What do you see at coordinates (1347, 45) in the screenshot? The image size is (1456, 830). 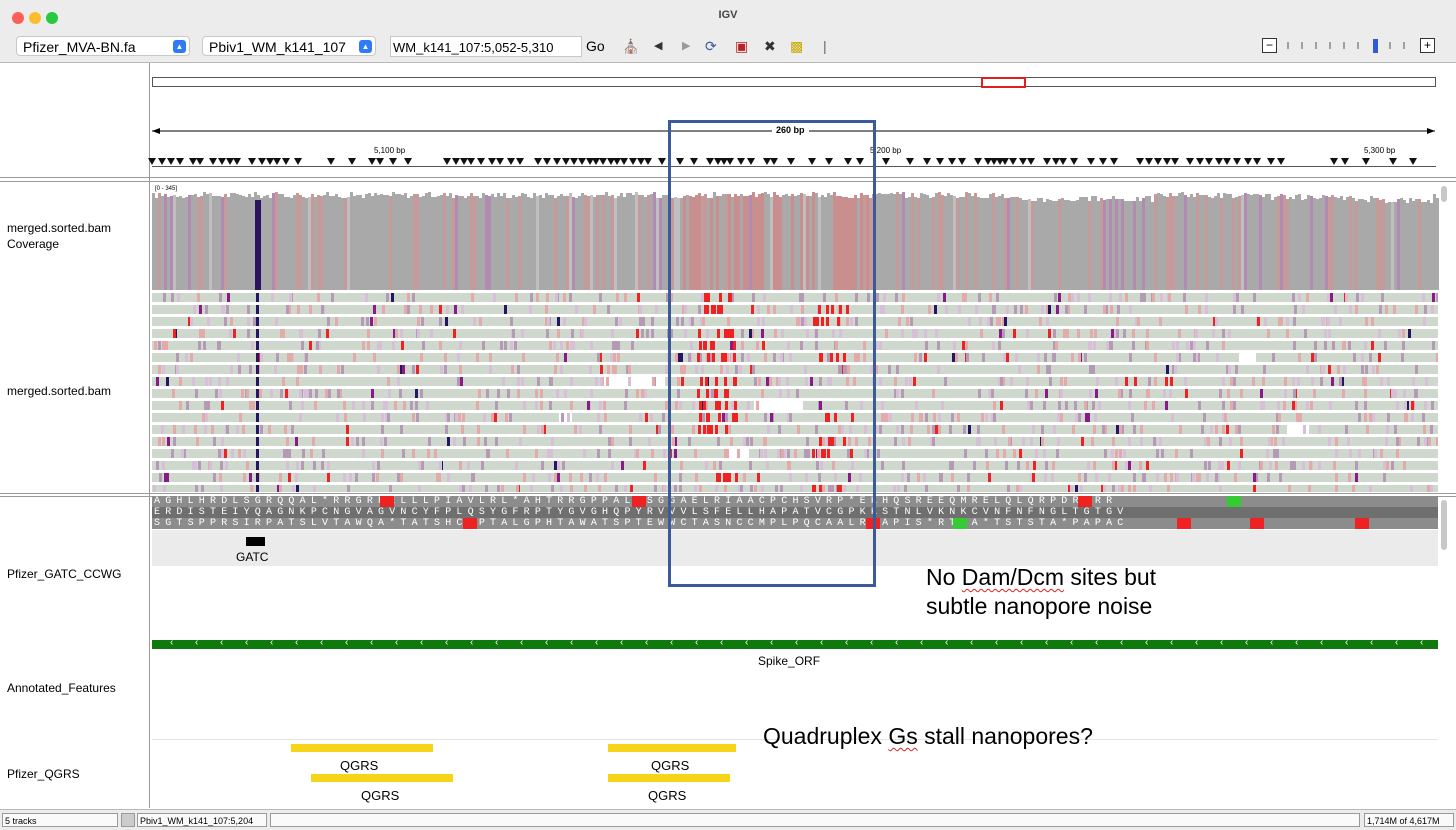 I see `zoom-slider` at bounding box center [1347, 45].